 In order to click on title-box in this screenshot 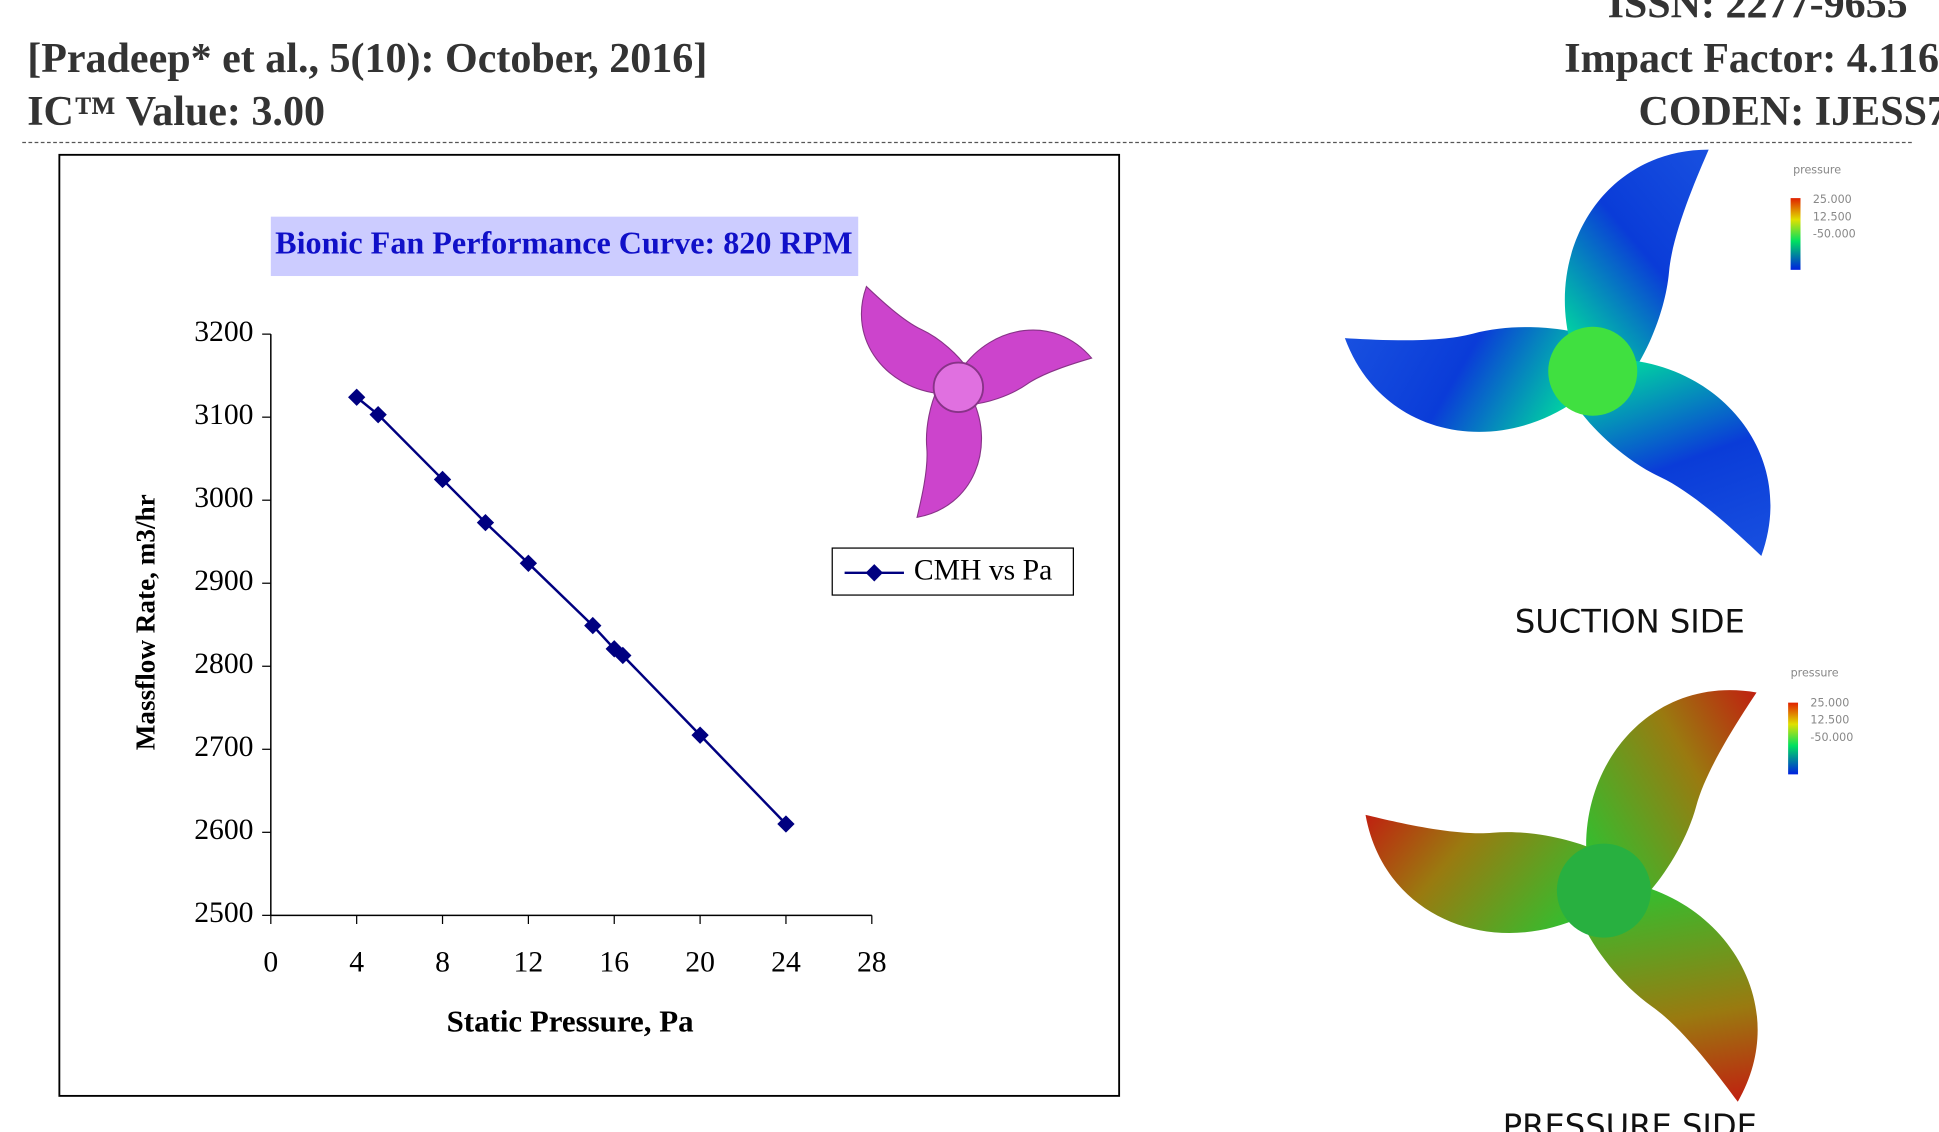, I will do `click(564, 246)`.